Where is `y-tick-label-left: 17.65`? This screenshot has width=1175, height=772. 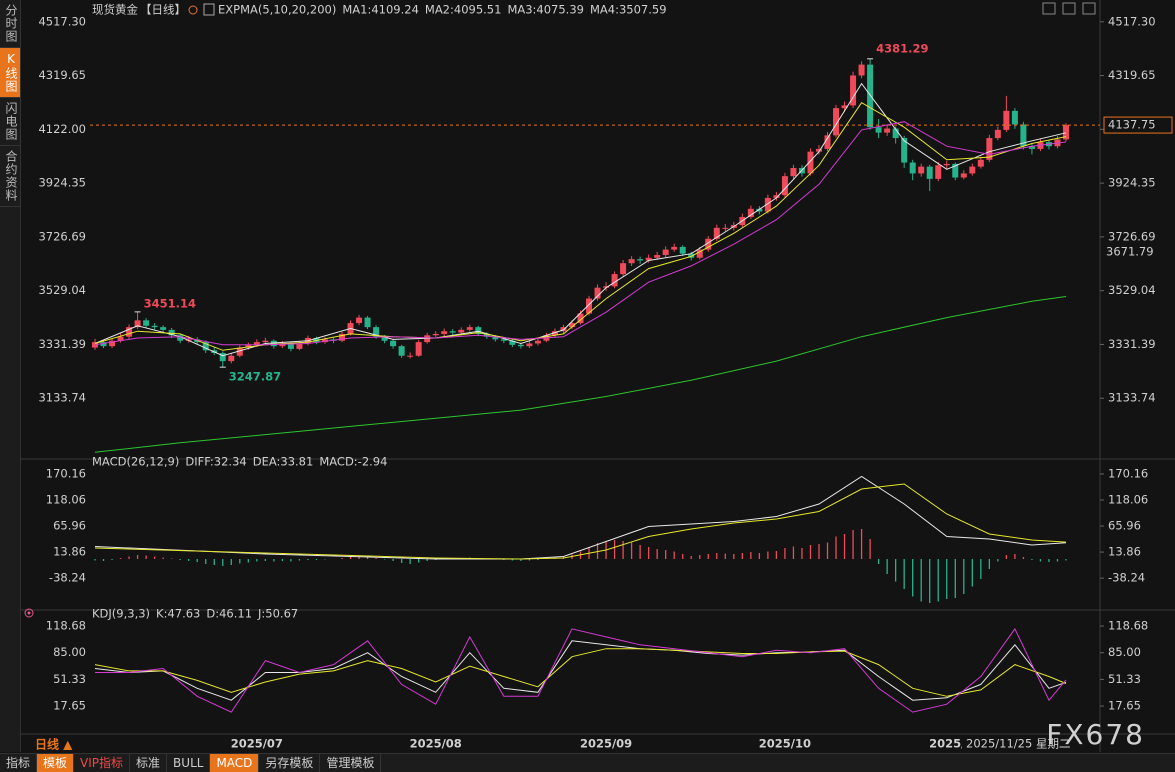 y-tick-label-left: 17.65 is located at coordinates (69, 706).